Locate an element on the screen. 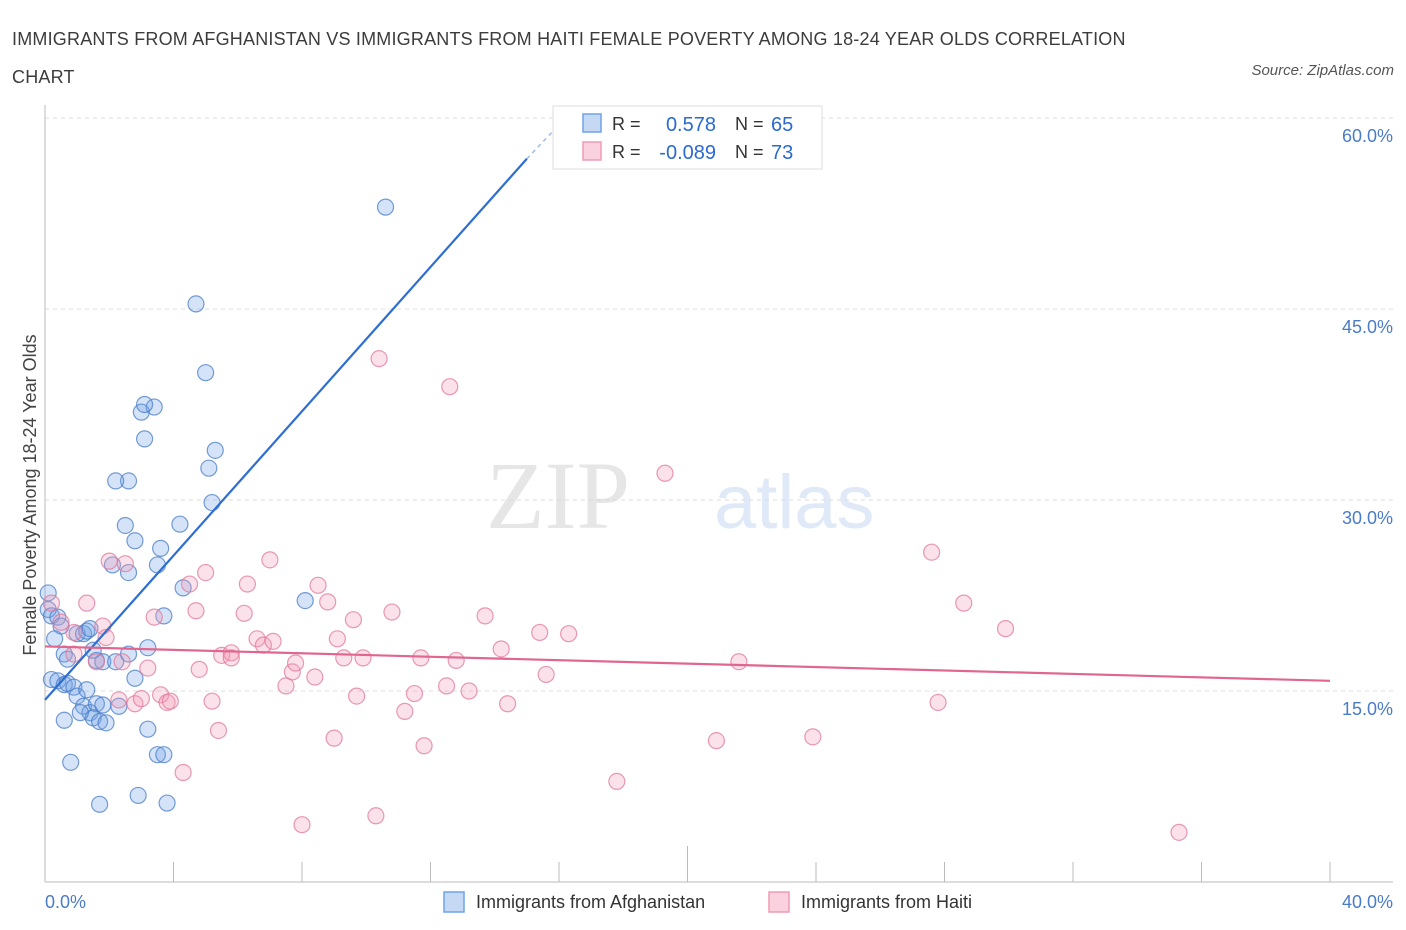 This screenshot has width=1406, height=930. legend-n-label-1: N = is located at coordinates (749, 152).